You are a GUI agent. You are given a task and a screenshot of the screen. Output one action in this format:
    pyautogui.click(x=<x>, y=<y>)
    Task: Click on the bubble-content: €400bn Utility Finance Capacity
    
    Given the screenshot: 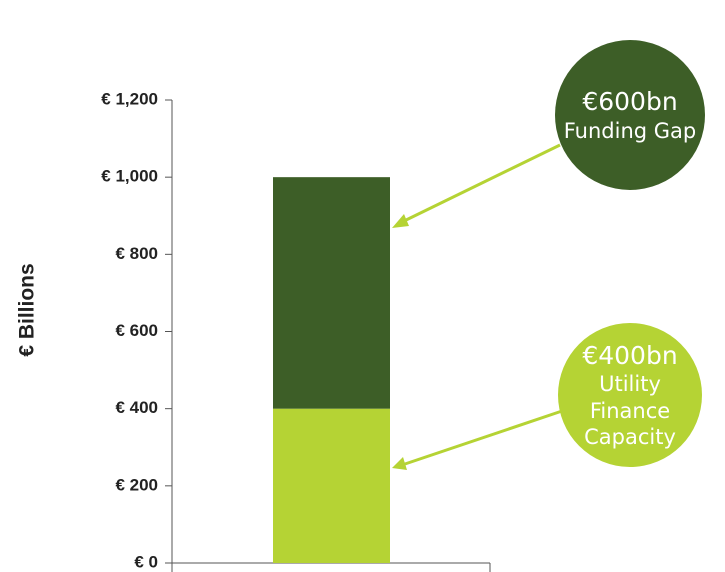 What is the action you would take?
    pyautogui.click(x=630, y=395)
    